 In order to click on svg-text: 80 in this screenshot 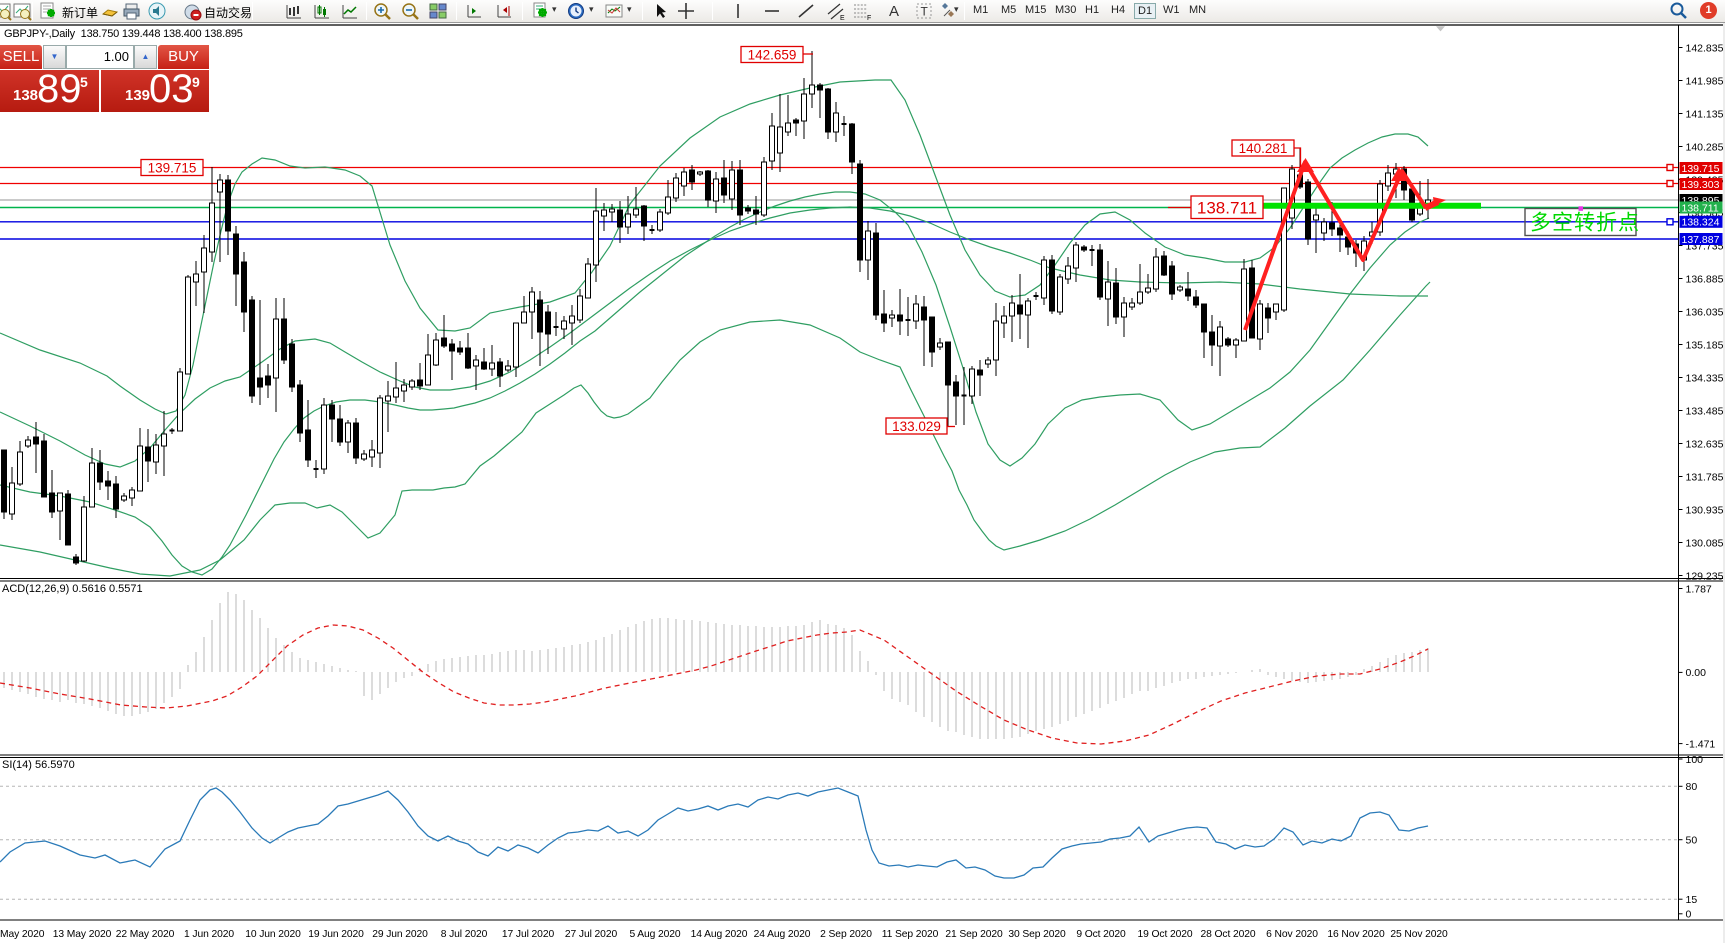, I will do `click(1692, 787)`.